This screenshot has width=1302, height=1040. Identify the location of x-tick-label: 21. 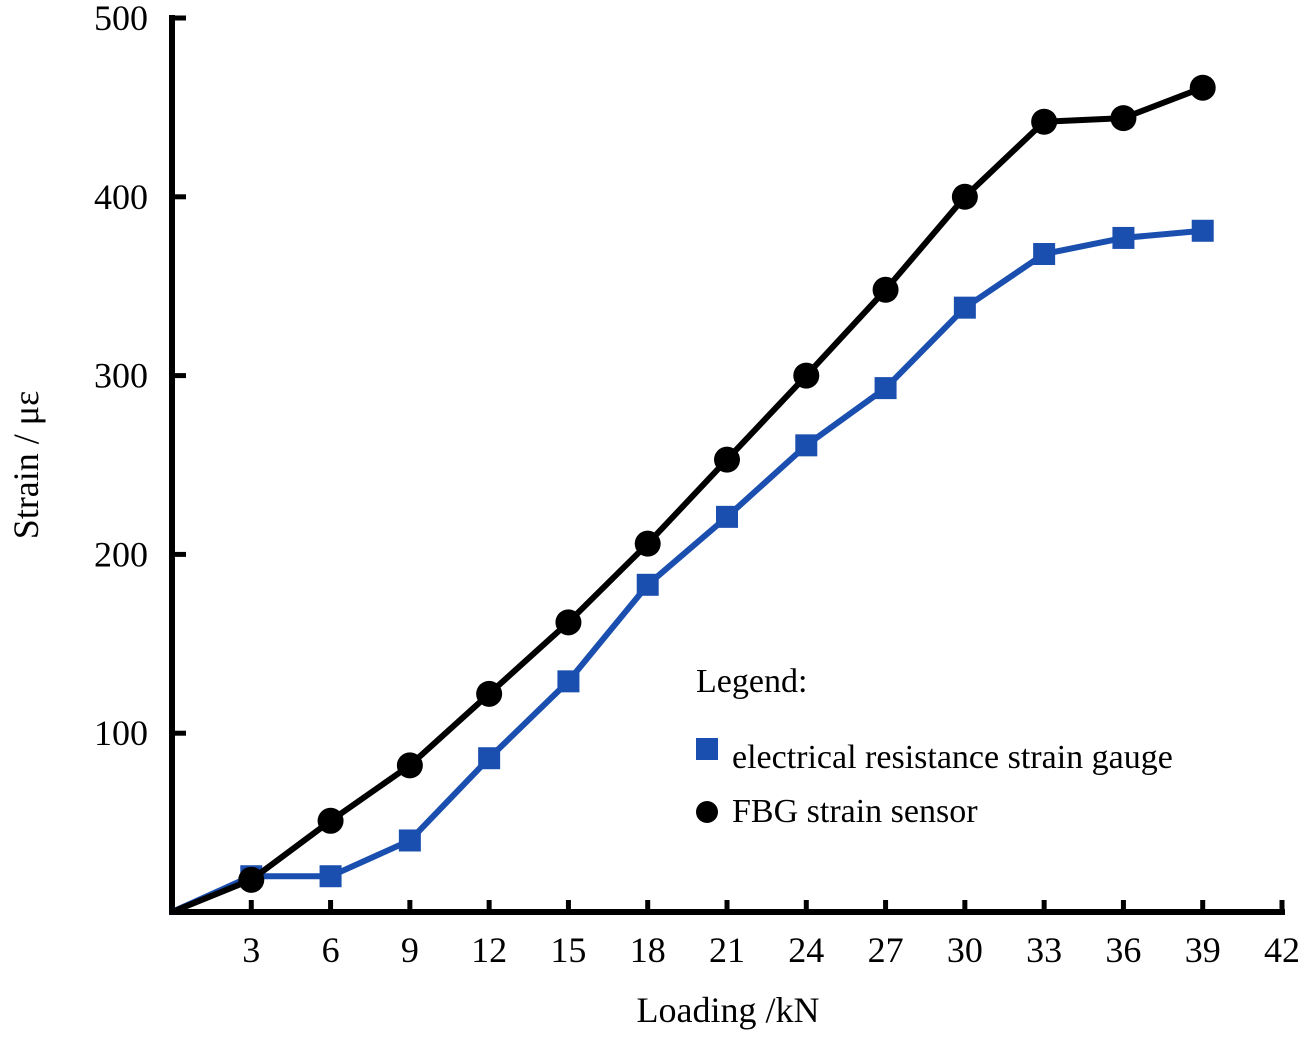
(727, 950).